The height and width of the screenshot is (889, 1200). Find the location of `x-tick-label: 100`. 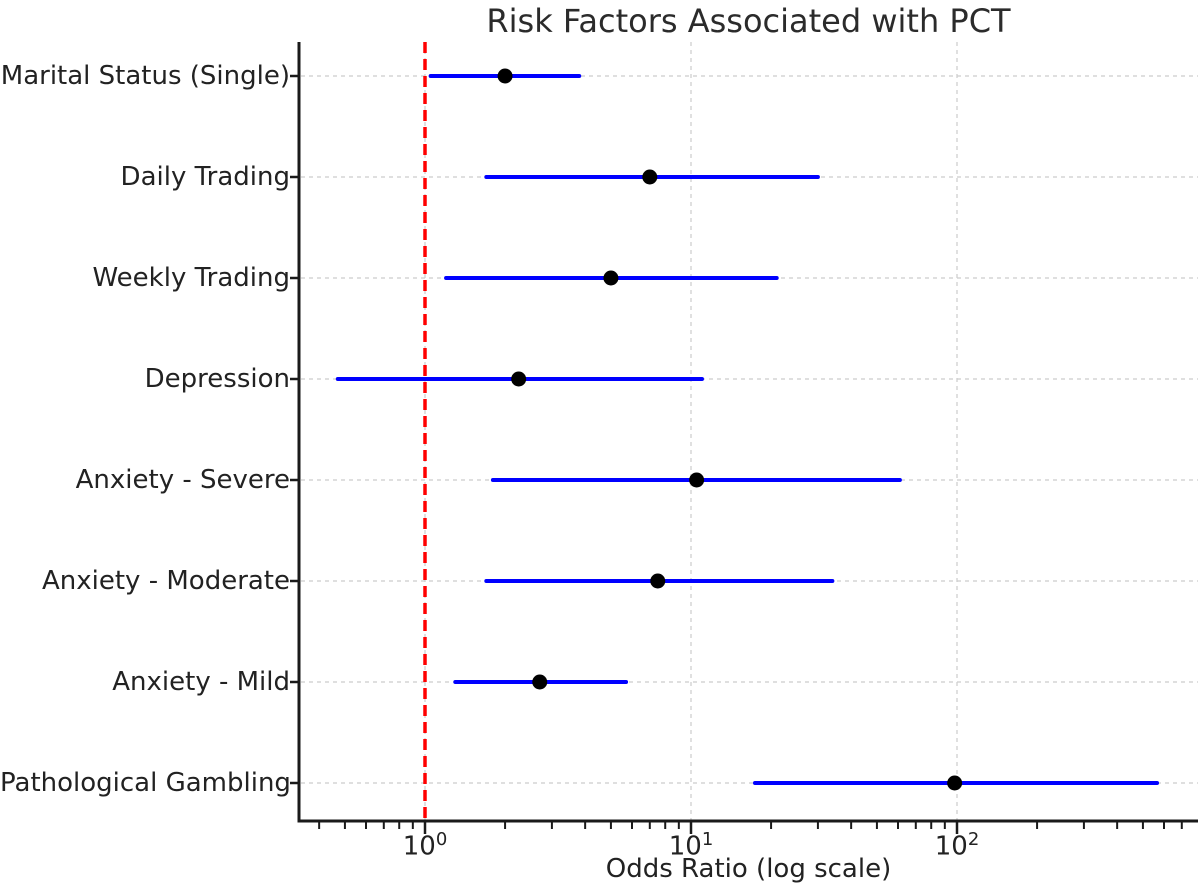

x-tick-label: 100 is located at coordinates (425, 845).